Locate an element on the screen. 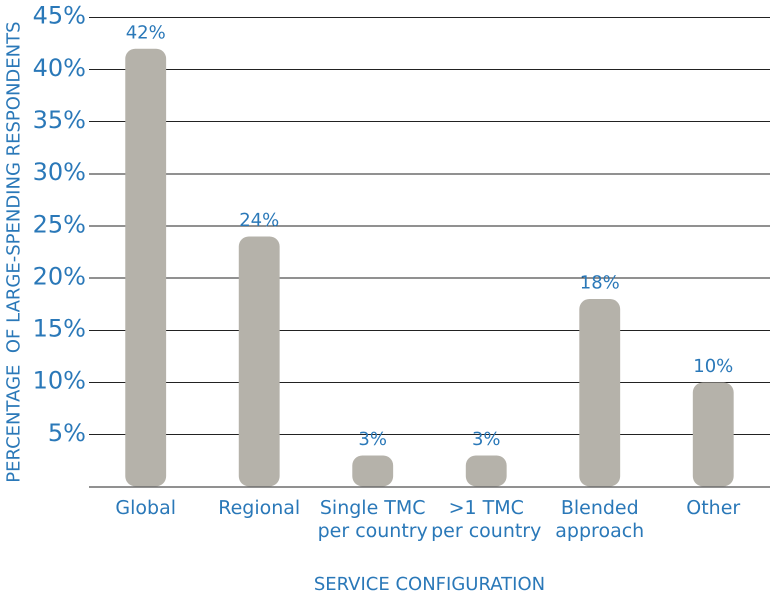  y-tick-label: 25% is located at coordinates (59, 224).